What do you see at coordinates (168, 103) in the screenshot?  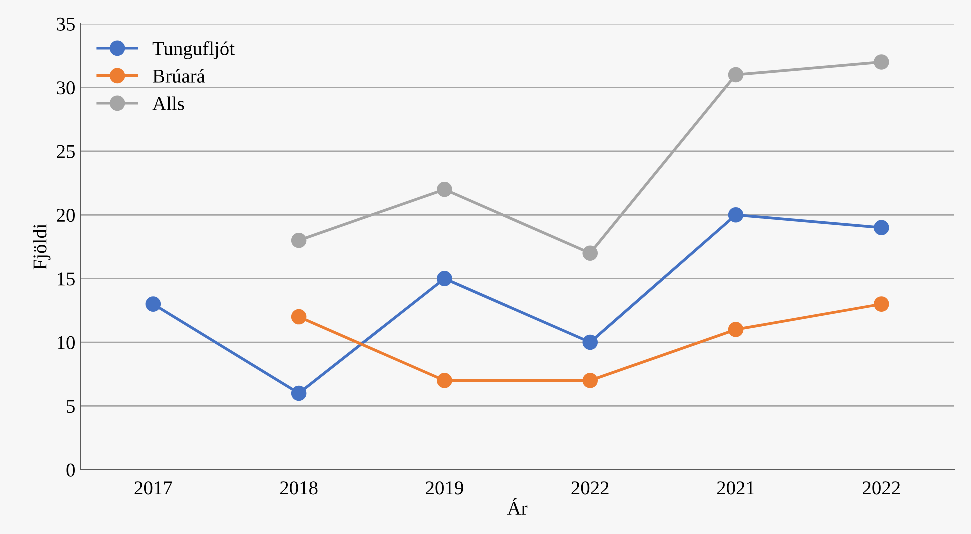 I see `legend-label: Alls` at bounding box center [168, 103].